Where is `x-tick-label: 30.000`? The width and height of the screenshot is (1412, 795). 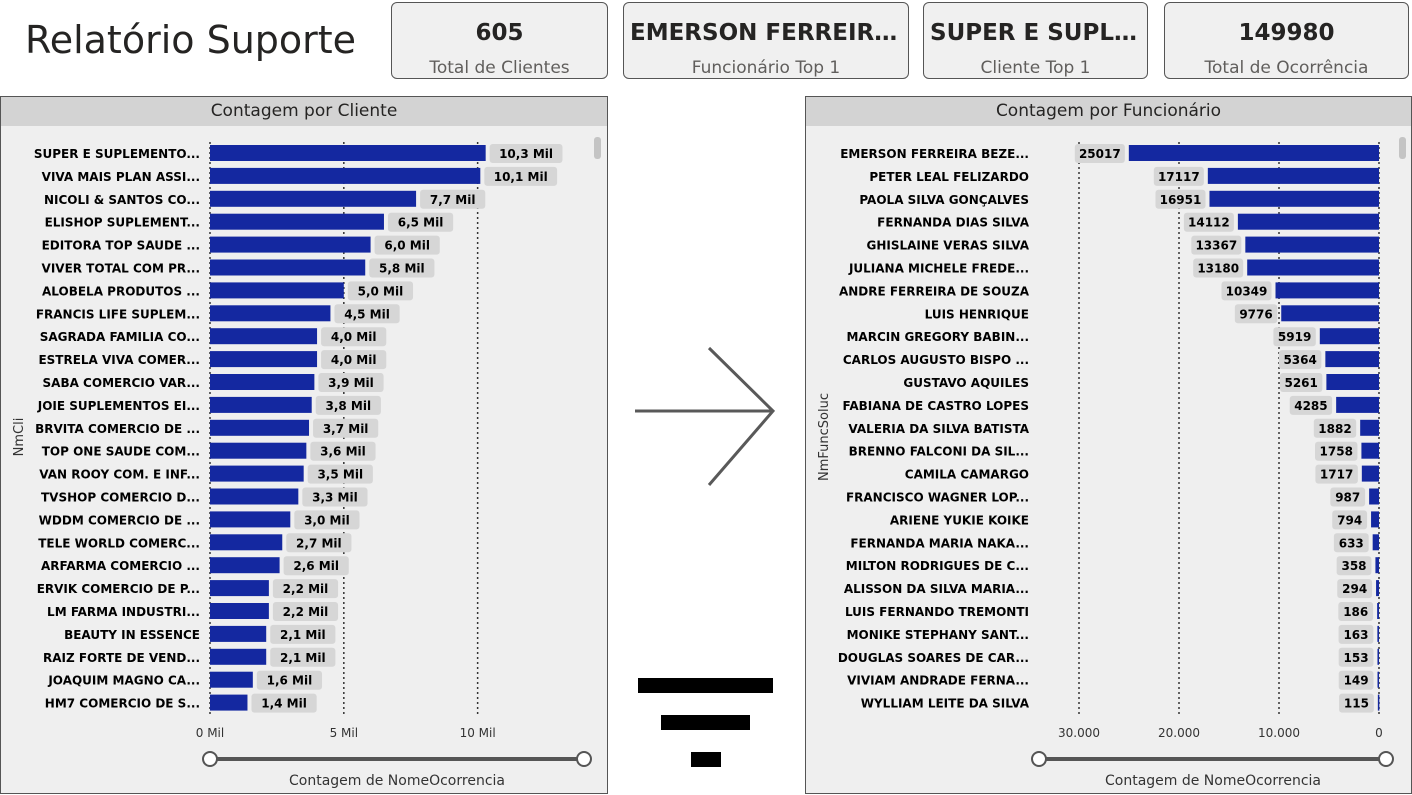
x-tick-label: 30.000 is located at coordinates (1079, 733).